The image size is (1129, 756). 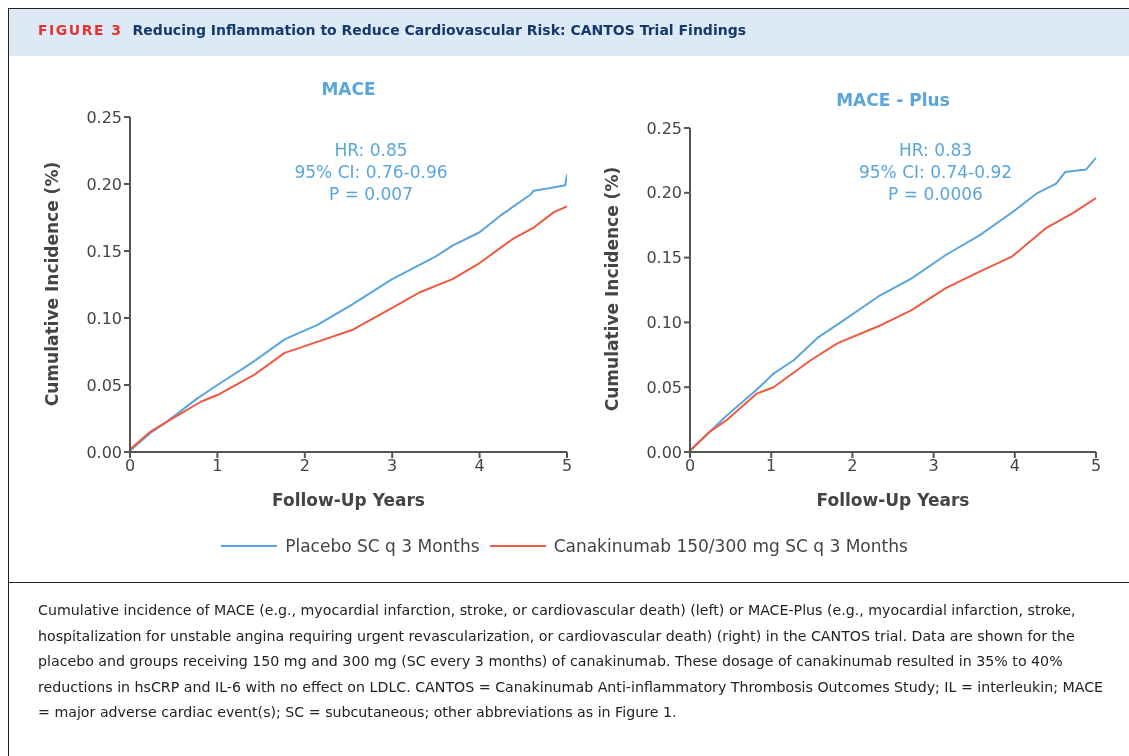 I want to click on legend-label: Canakinumab 150/300 mg SC q 3 Months, so click(x=730, y=546).